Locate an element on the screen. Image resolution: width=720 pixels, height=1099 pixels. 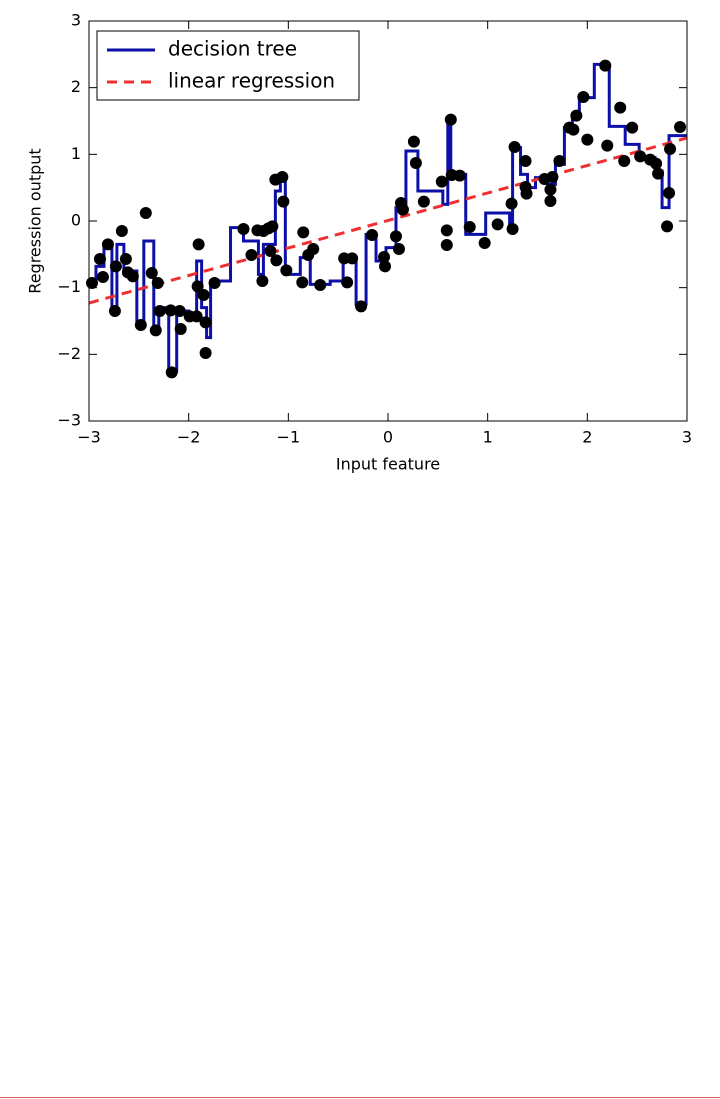
y-axis-label: Regression output is located at coordinates (35, 220).